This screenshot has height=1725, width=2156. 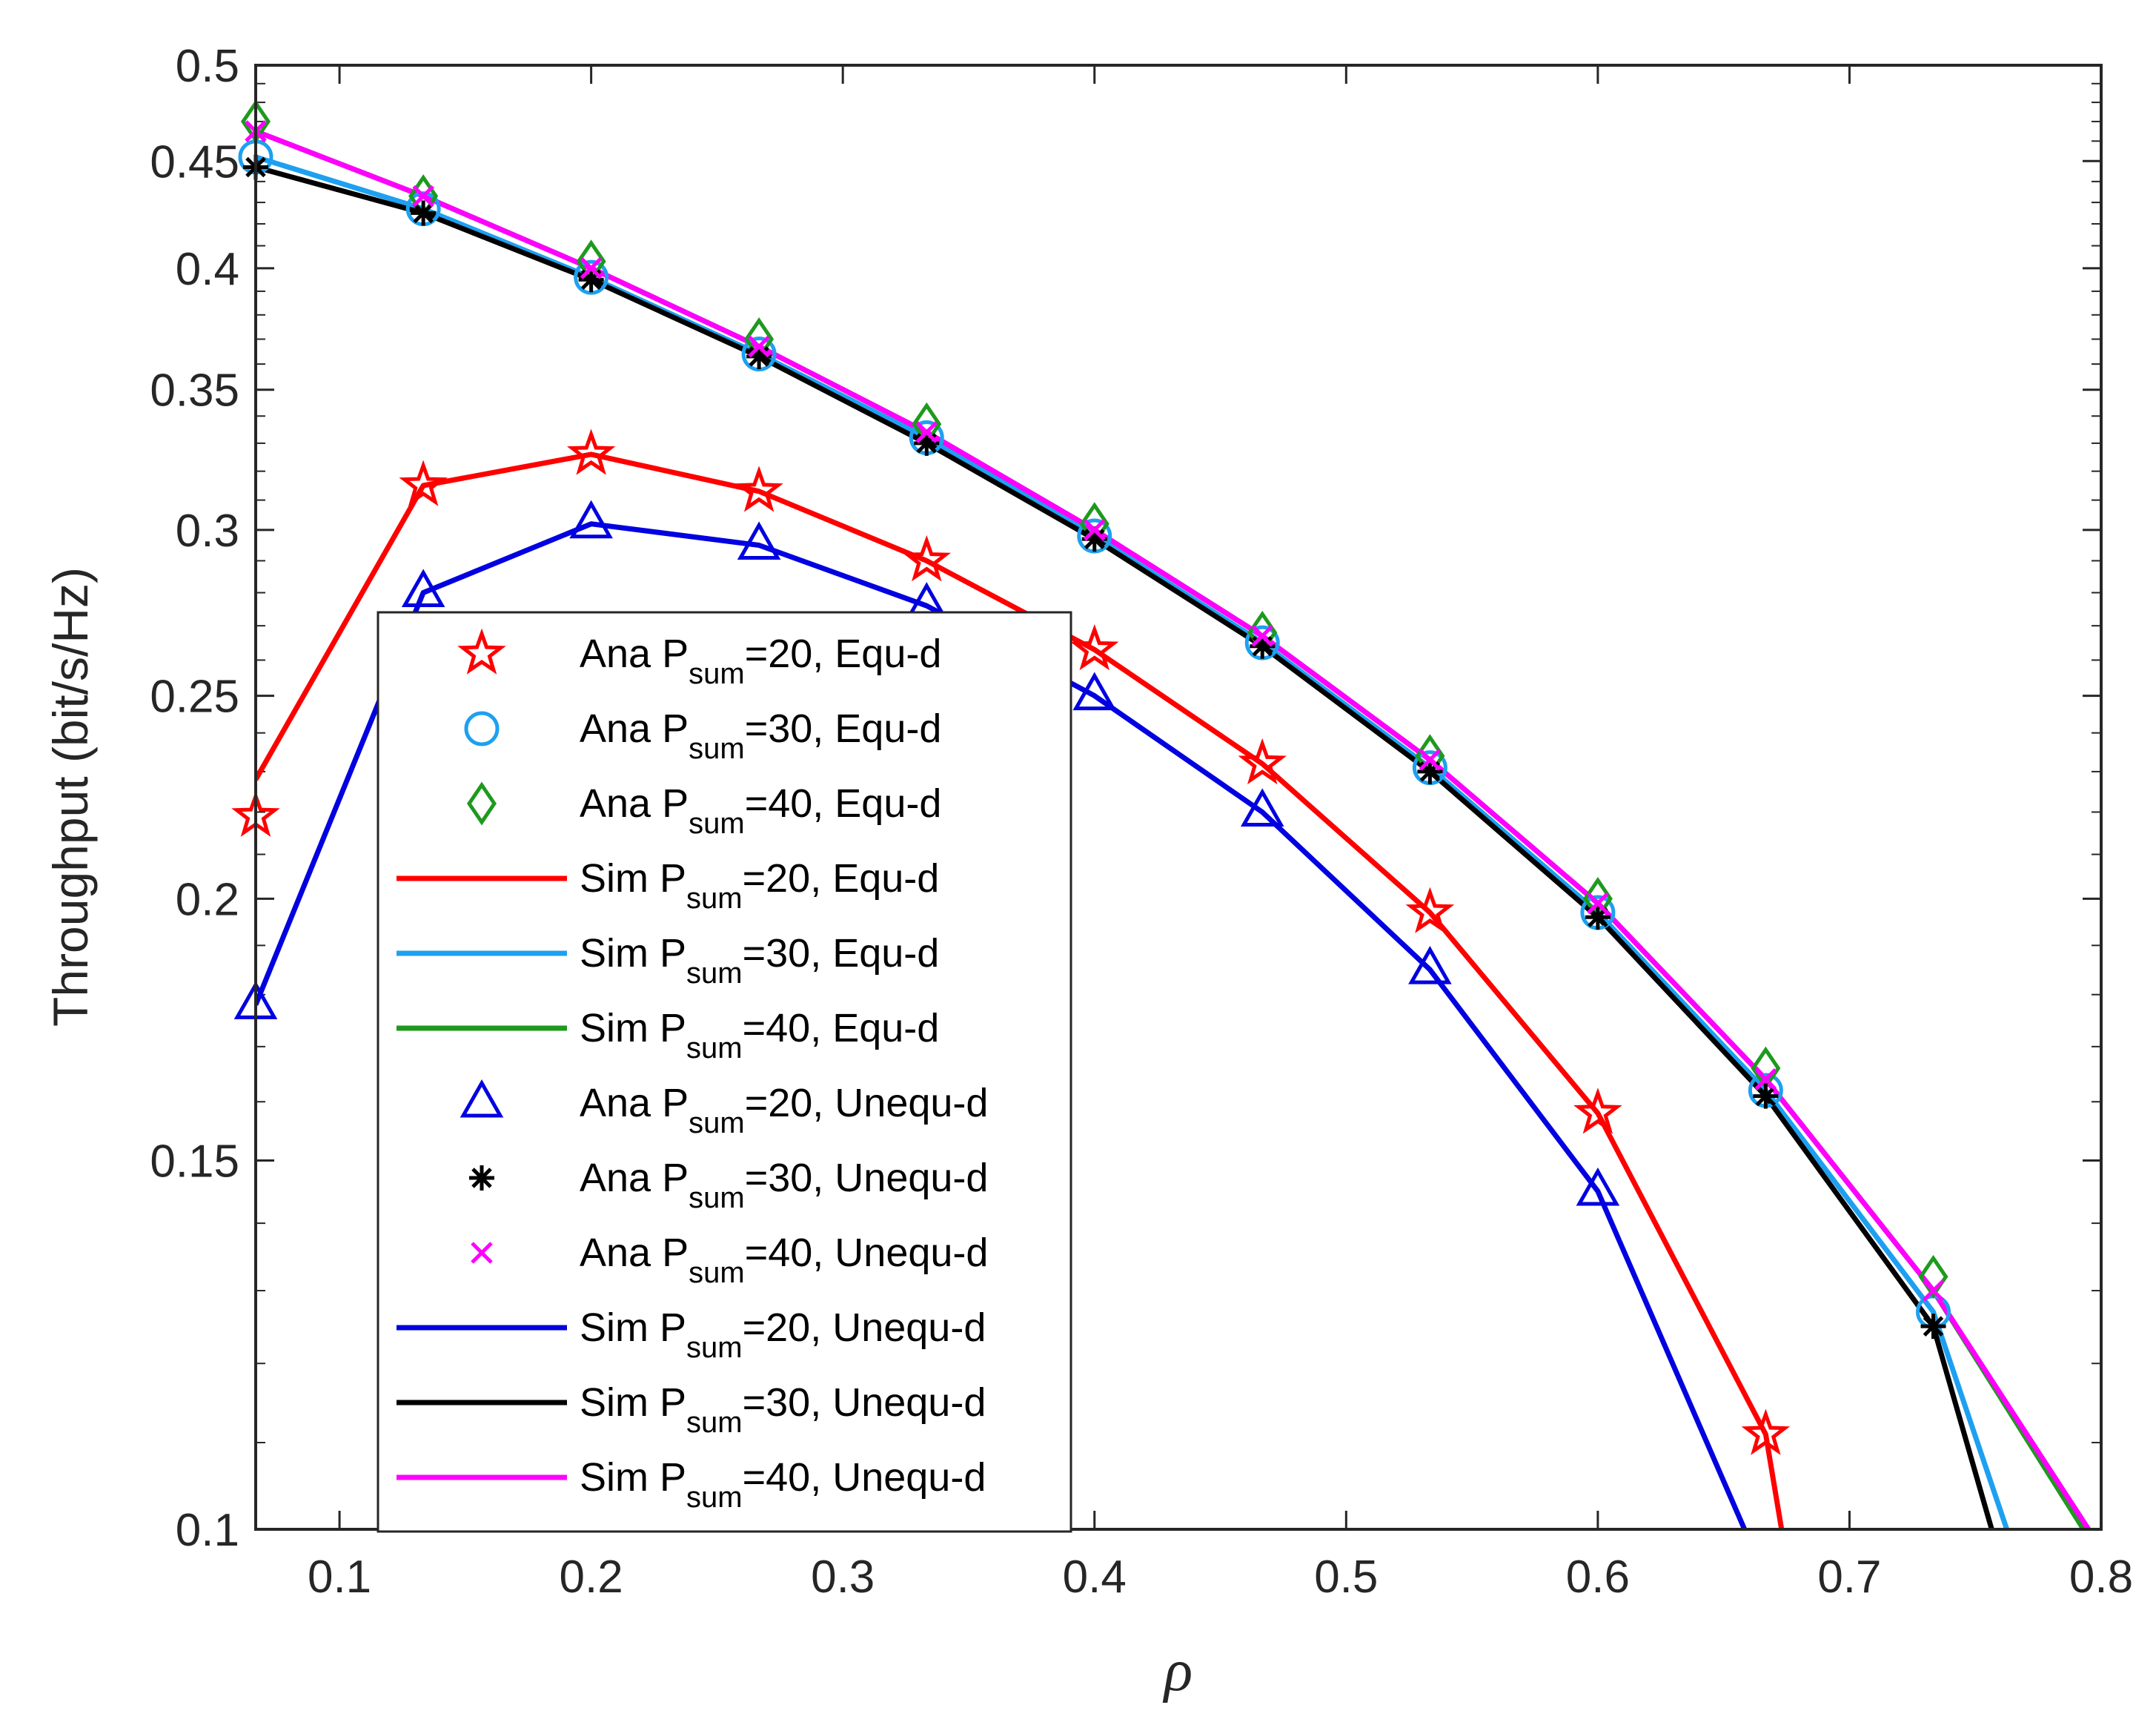 I want to click on legend-label: Sim Psum=40, Equ-d, so click(x=759, y=1035).